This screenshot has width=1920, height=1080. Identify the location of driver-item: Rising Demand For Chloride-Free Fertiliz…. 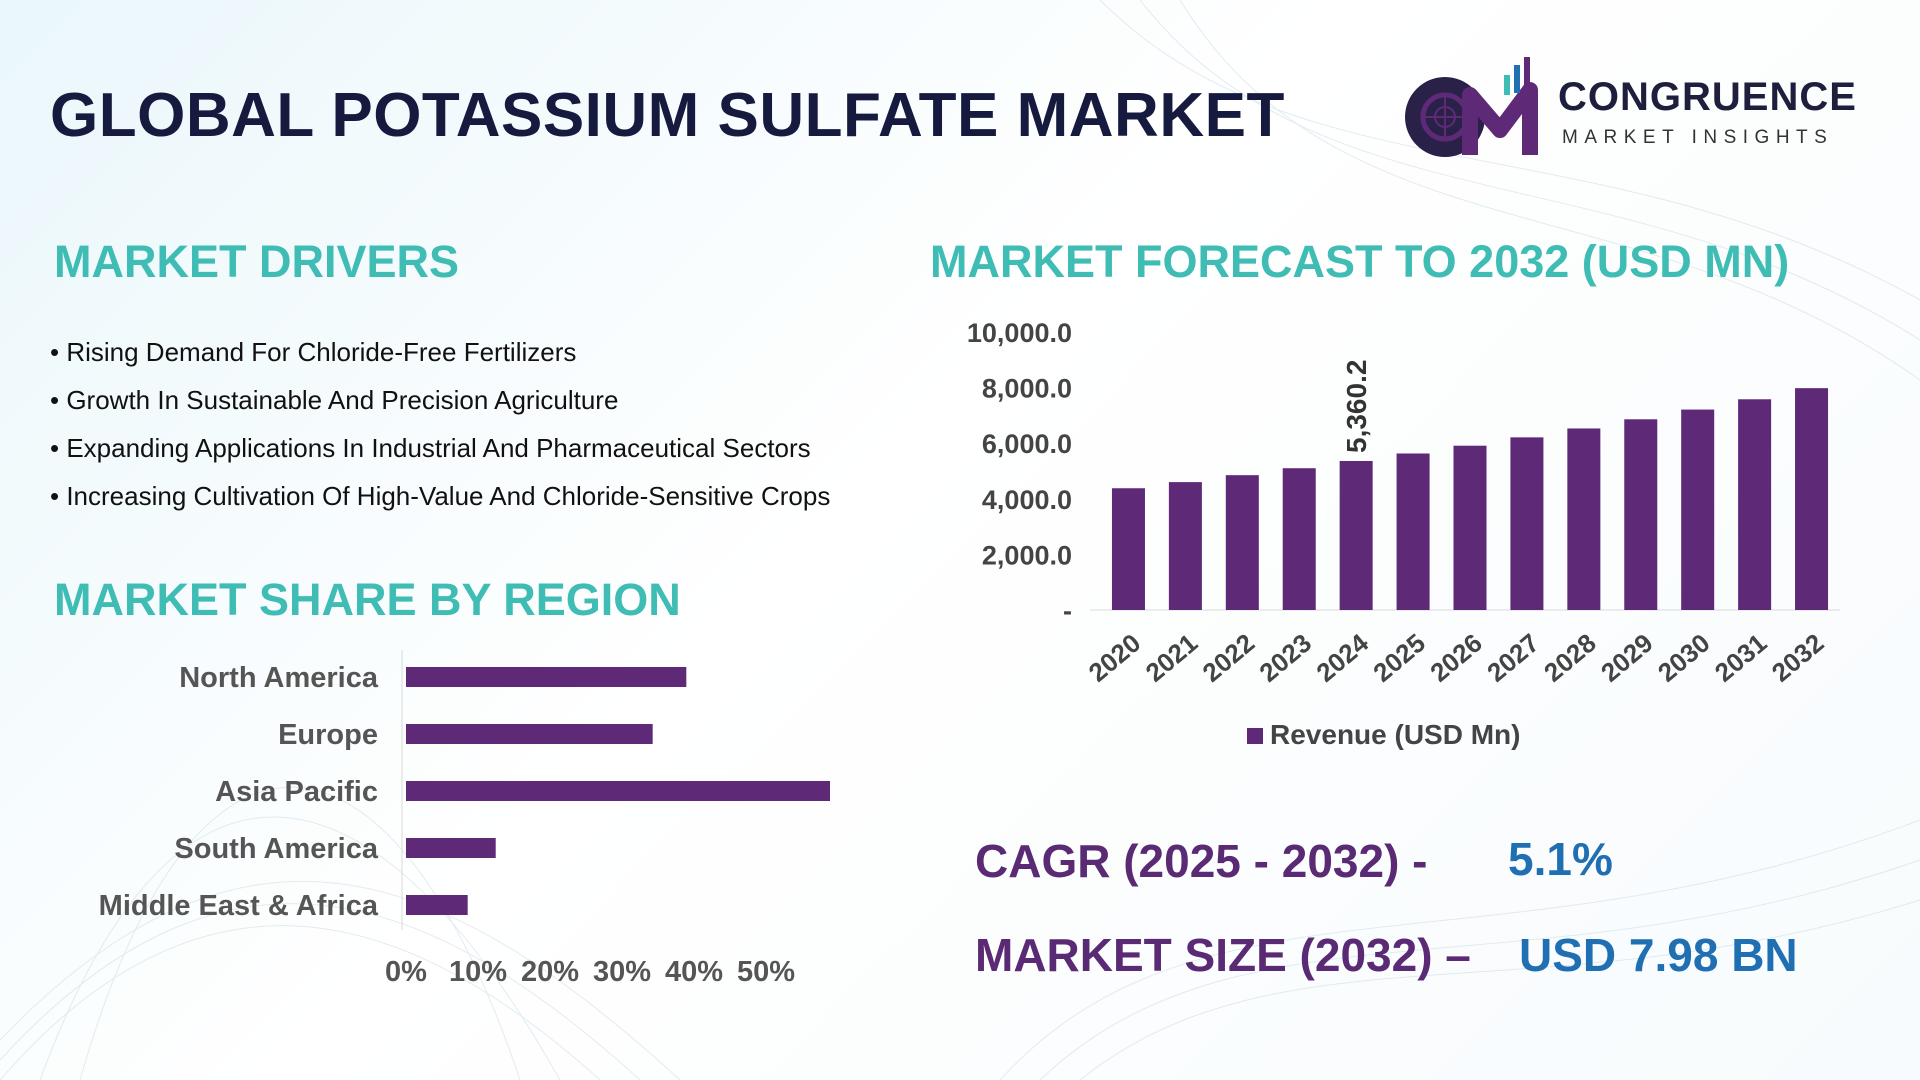
(440, 358).